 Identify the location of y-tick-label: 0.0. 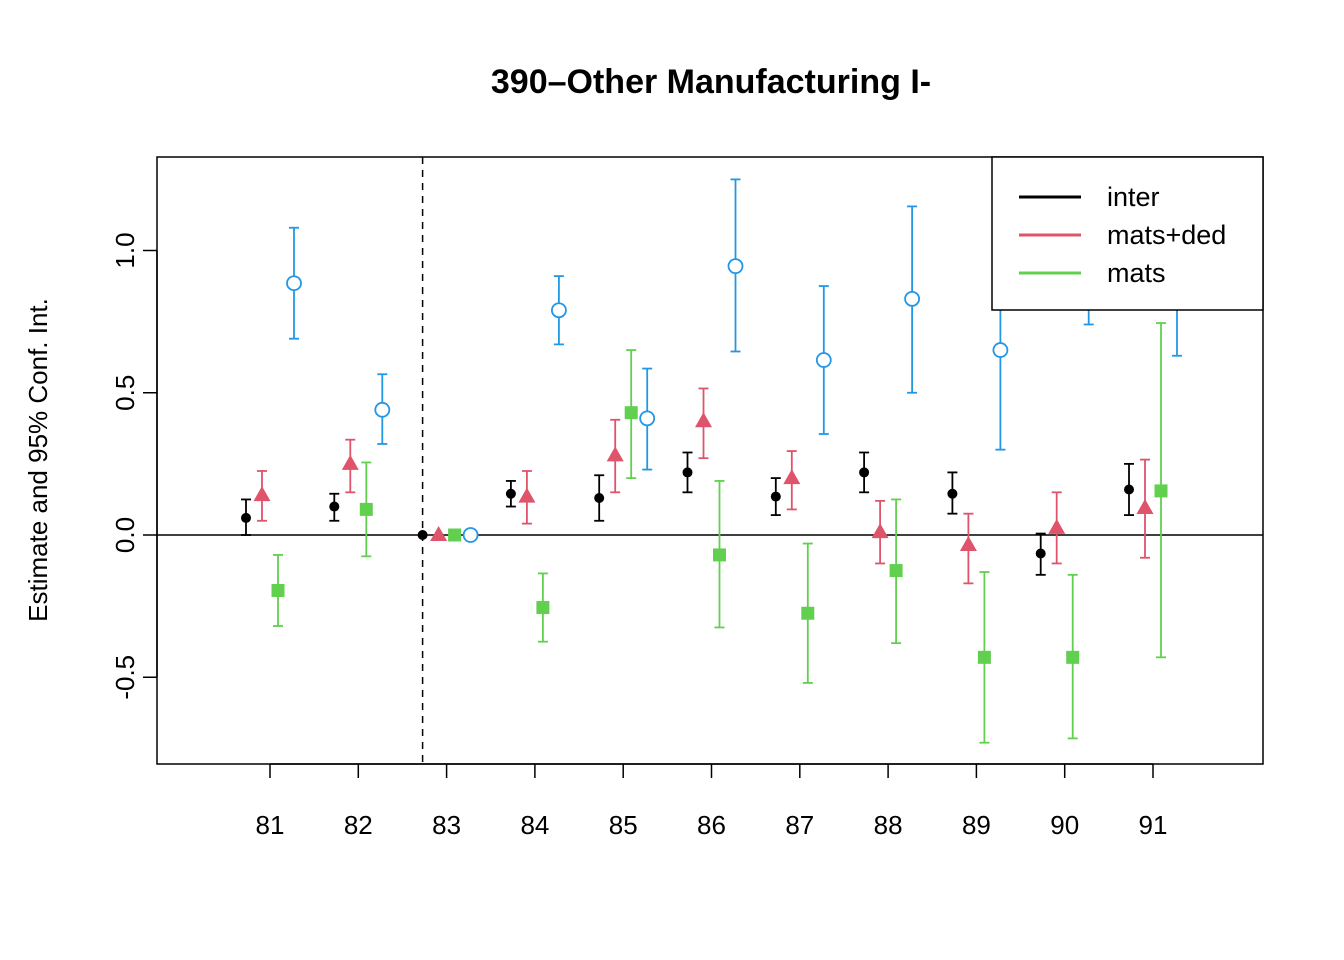
(125, 535).